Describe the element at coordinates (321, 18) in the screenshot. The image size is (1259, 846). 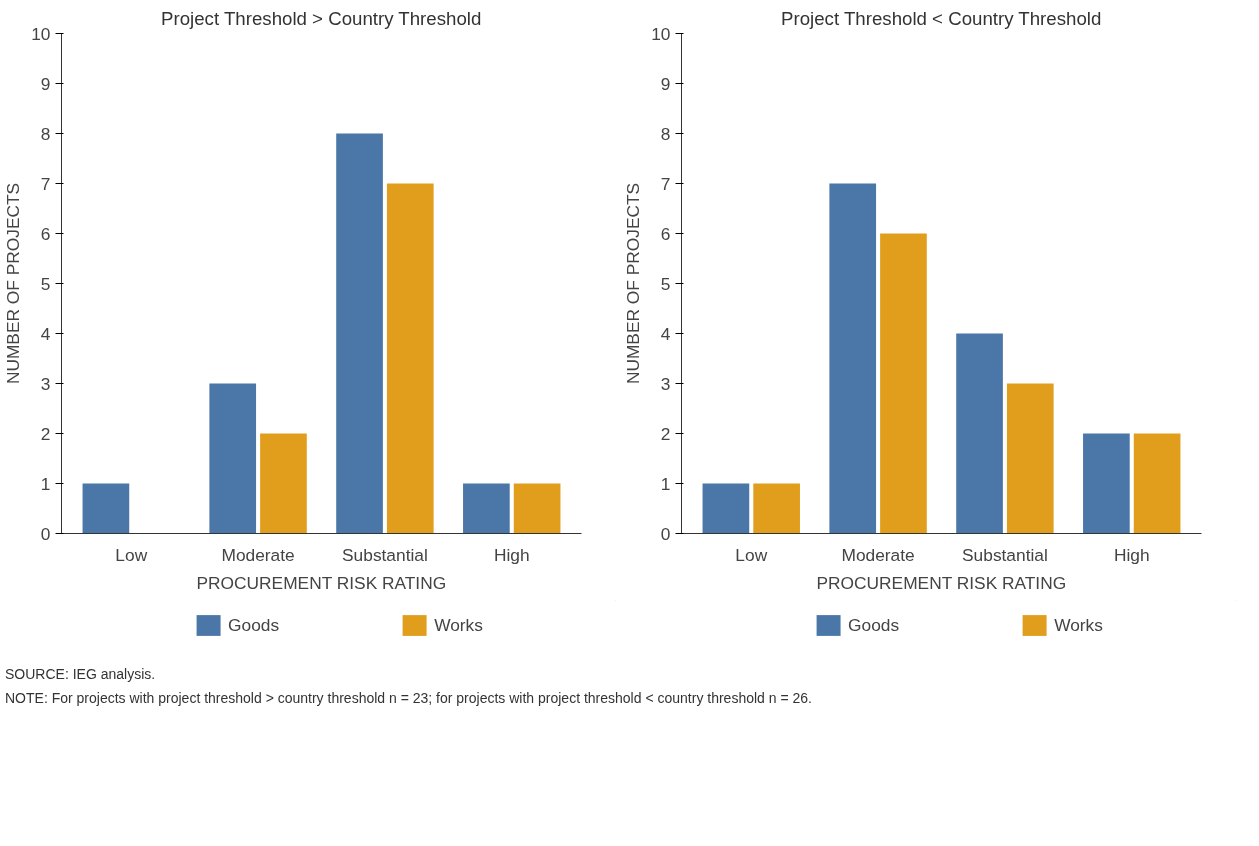
I see `chart-title: Project Threshold > Country Threshold` at that location.